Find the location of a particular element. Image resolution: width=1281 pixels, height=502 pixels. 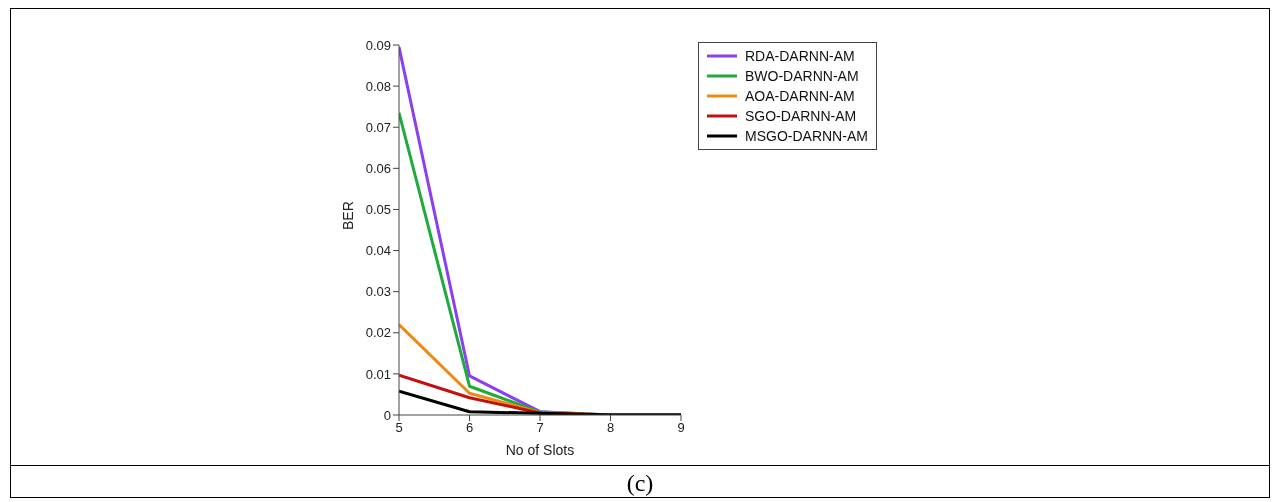

x-tick-label: 8 is located at coordinates (610, 428).